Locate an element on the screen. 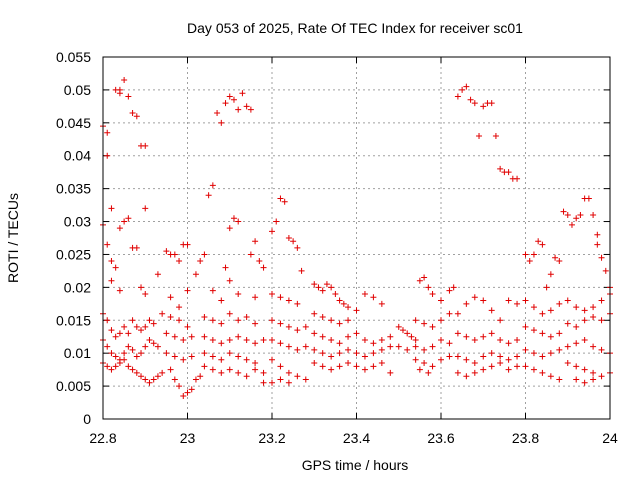 The width and height of the screenshot is (640, 480). y-tick-label: 0.035 is located at coordinates (73, 189).